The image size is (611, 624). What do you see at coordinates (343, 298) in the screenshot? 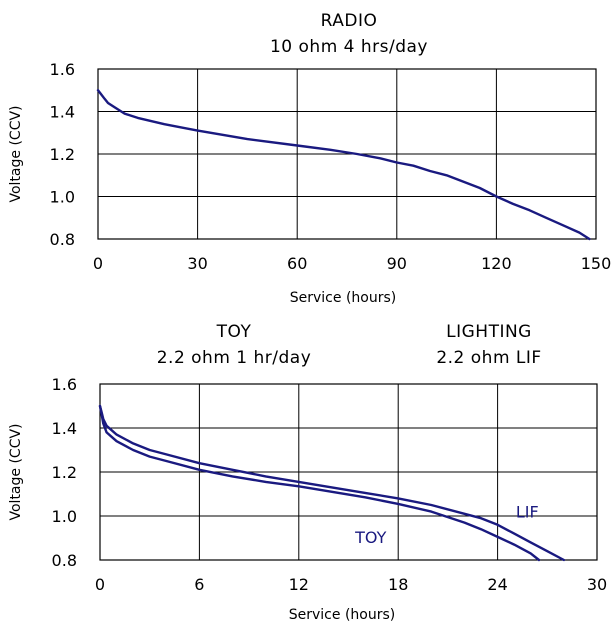
I see `radio-x-axis-label: Service (hours)` at bounding box center [343, 298].